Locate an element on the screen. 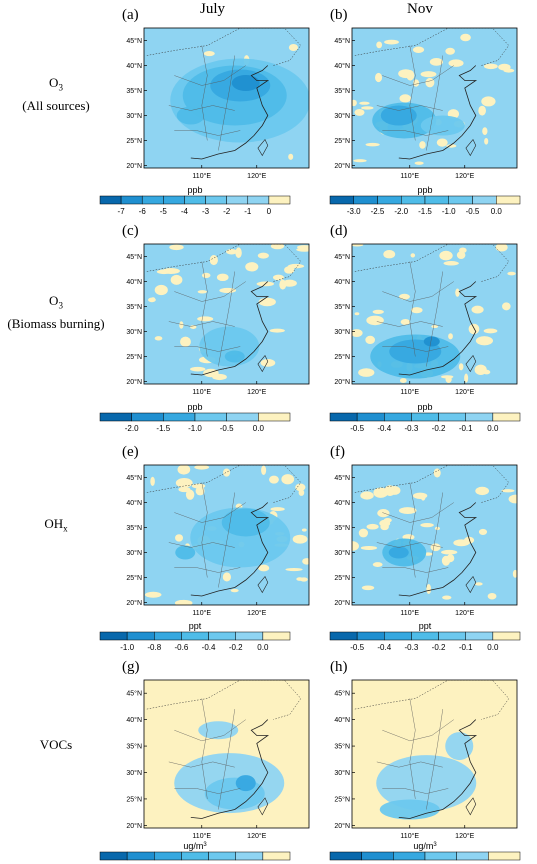 Image resolution: width=537 pixels, height=864 pixels. colorbar-tick-label: -3.0 is located at coordinates (354, 211).